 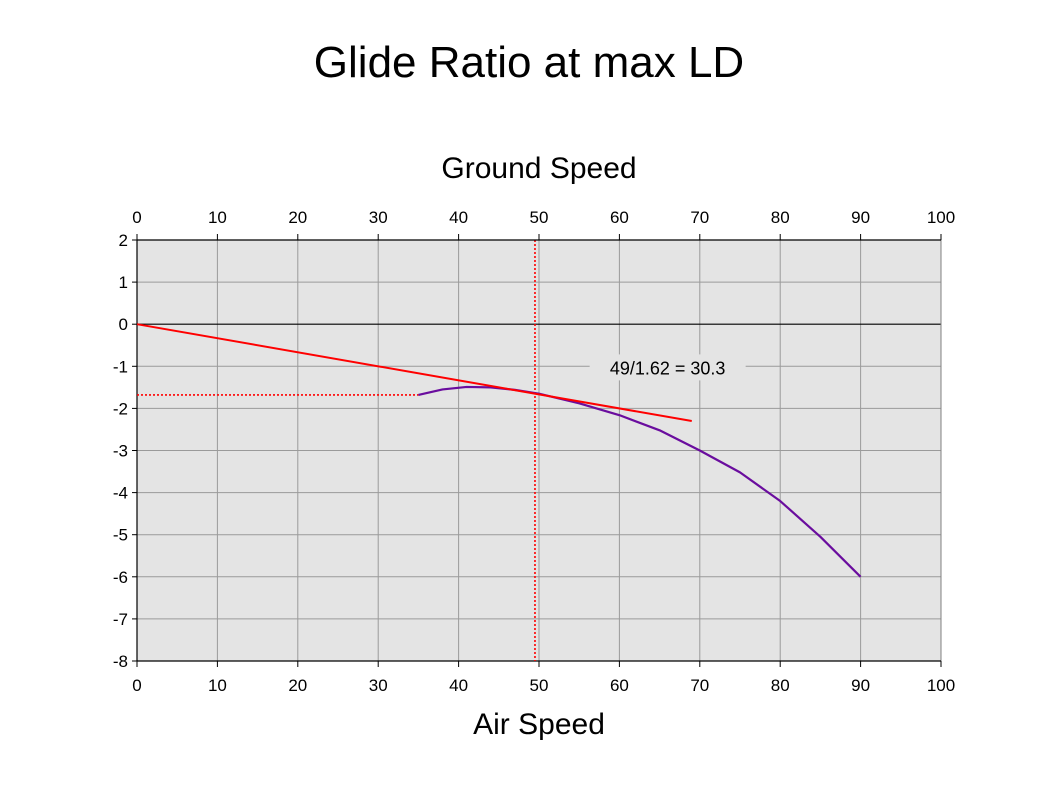 What do you see at coordinates (539, 724) in the screenshot?
I see `bottom-axis-title: Air Speed` at bounding box center [539, 724].